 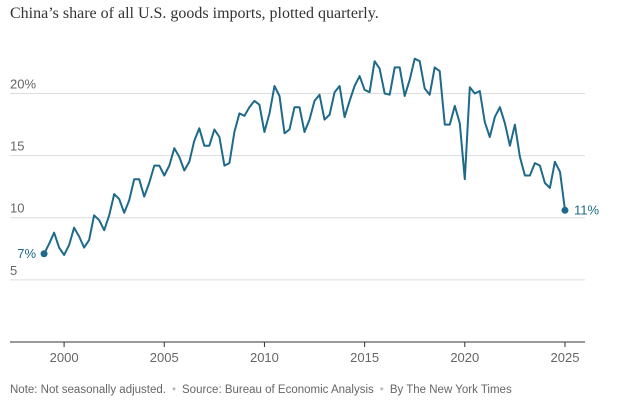 I want to click on x-tick-label: 2025, so click(x=565, y=357).